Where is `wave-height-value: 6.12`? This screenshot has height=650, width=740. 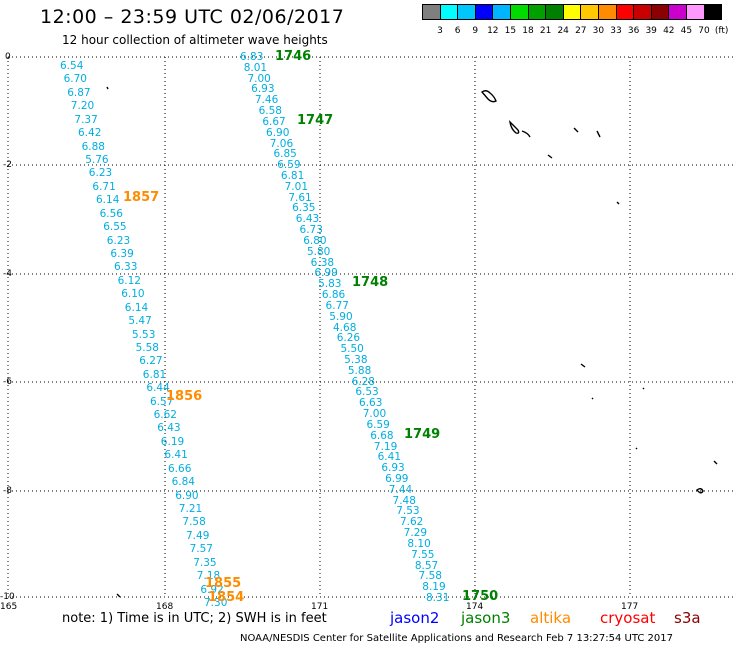 wave-height-value: 6.12 is located at coordinates (129, 280).